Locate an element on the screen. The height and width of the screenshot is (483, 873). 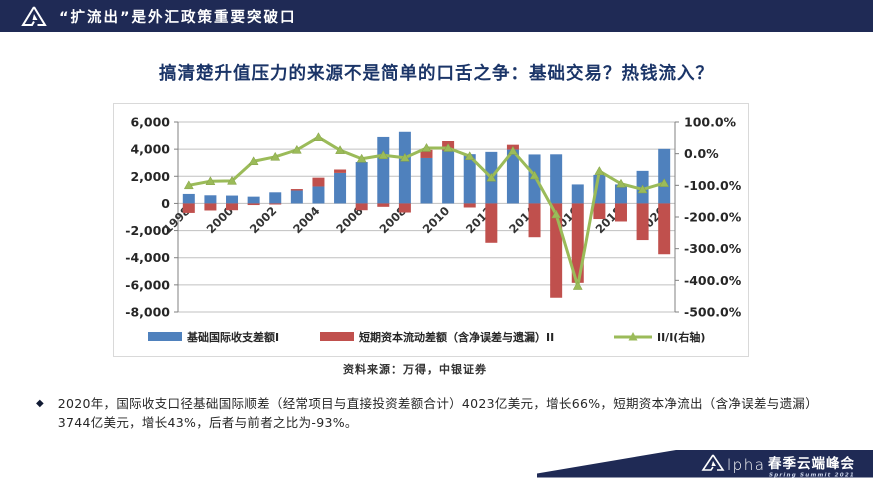
left-axis-label: -8,000 is located at coordinates (147, 312).